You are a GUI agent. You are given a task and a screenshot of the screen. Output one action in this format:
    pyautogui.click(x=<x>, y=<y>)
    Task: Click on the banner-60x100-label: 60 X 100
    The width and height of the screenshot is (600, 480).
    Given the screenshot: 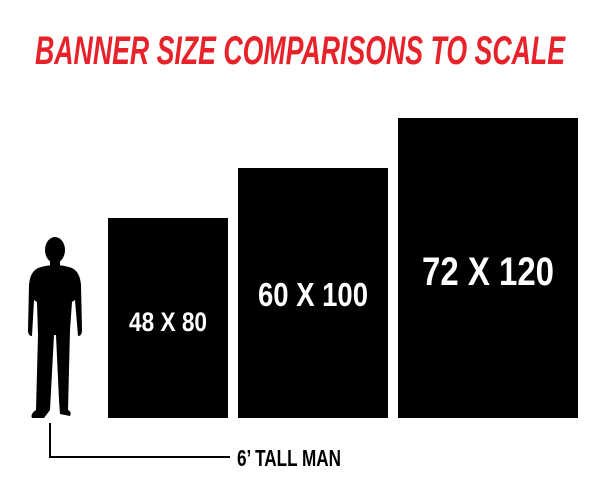 What is the action you would take?
    pyautogui.click(x=313, y=294)
    